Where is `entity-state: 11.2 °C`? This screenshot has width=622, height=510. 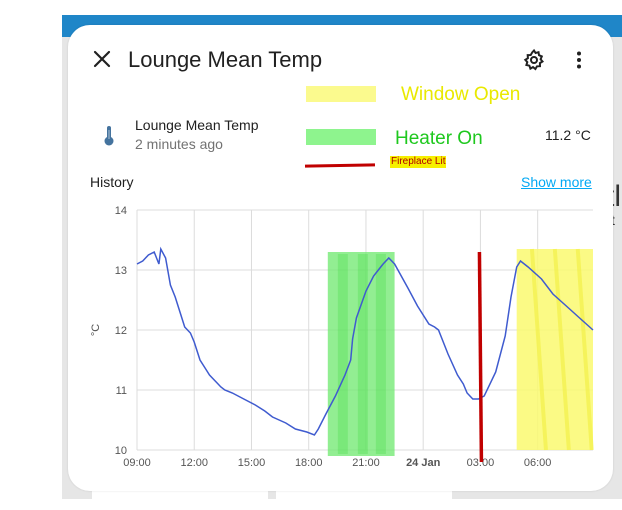
entity-state: 11.2 °C is located at coordinates (568, 135).